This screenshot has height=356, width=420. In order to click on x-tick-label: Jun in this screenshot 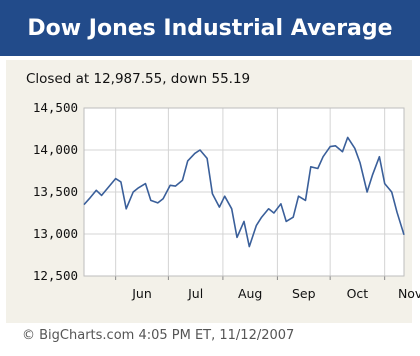, I will do `click(141, 293)`.